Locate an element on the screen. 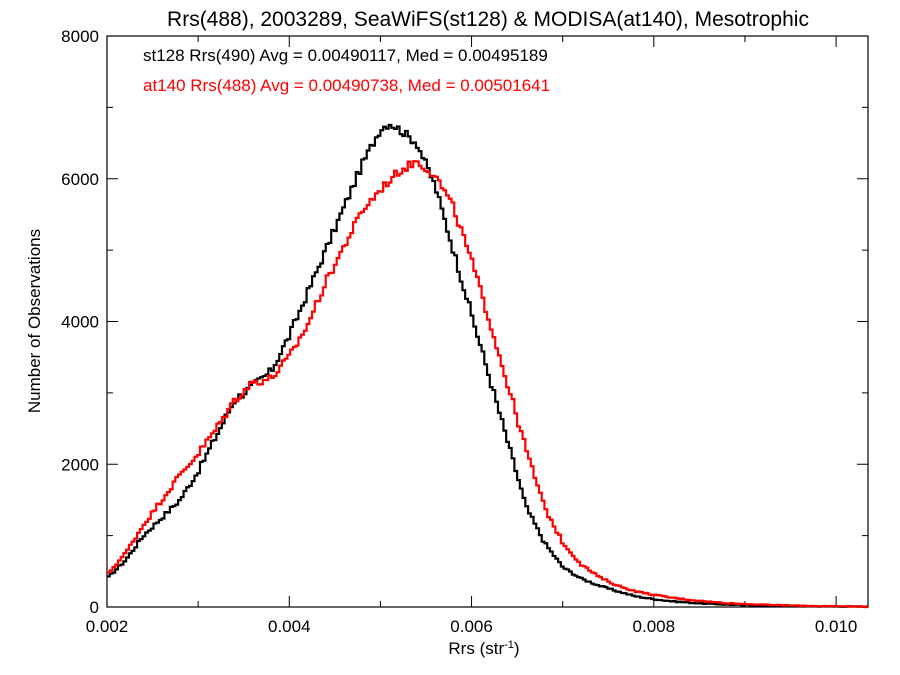  x-axis-label-superscript: -1 is located at coordinates (509, 645).